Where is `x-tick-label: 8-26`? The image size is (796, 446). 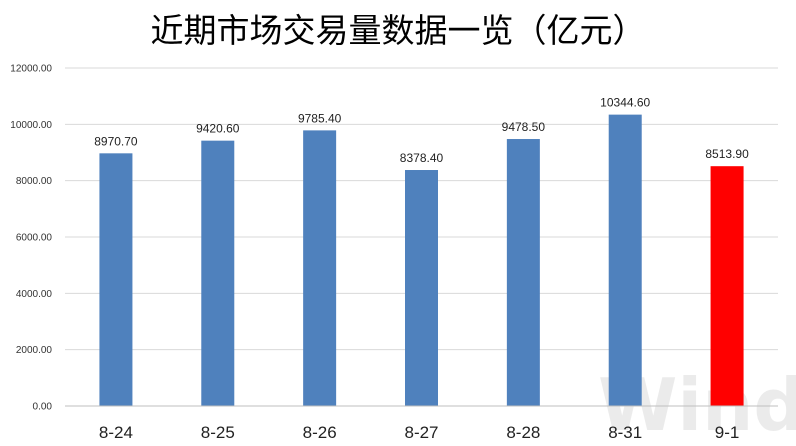
x-tick-label: 8-26 is located at coordinates (320, 432).